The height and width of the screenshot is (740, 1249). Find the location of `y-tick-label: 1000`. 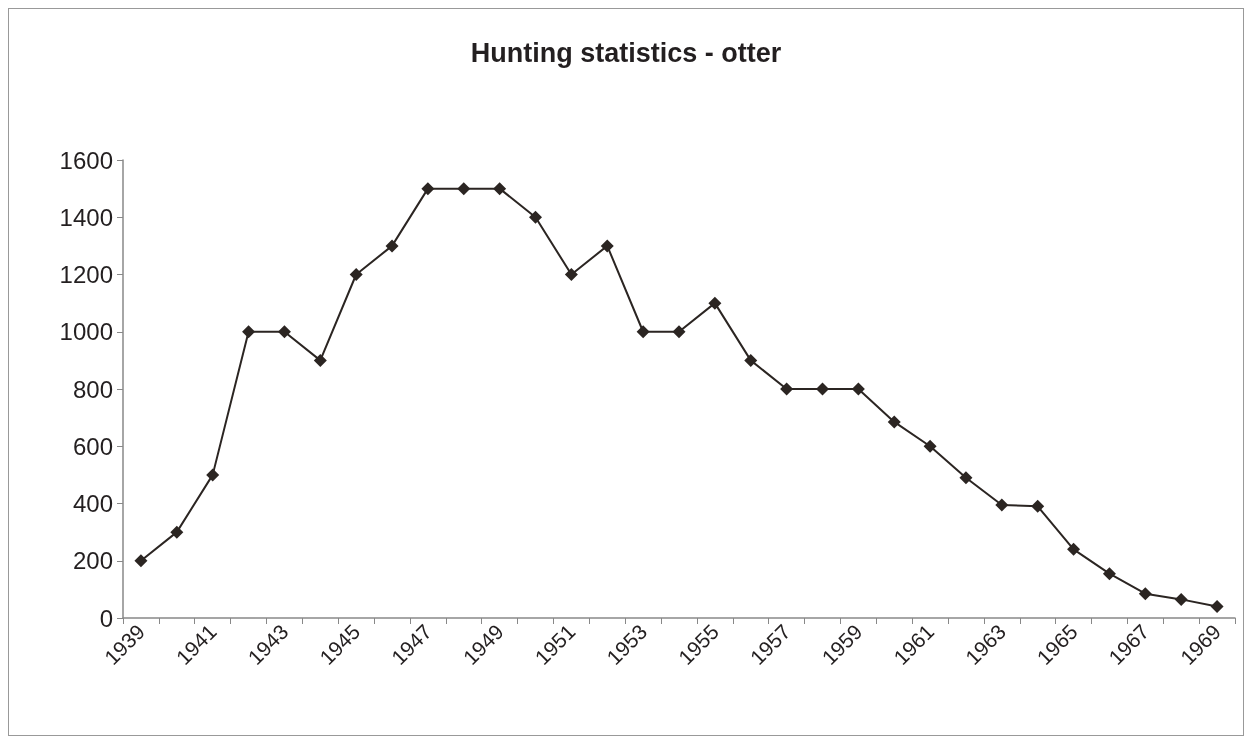

y-tick-label: 1000 is located at coordinates (86, 332).